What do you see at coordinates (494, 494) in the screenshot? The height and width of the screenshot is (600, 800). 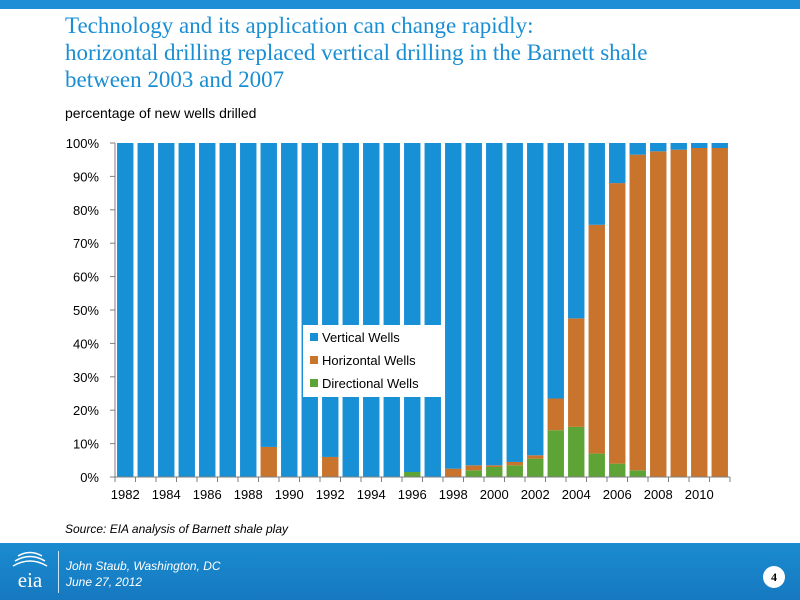 I see `x-tick-label-2000: 2000` at bounding box center [494, 494].